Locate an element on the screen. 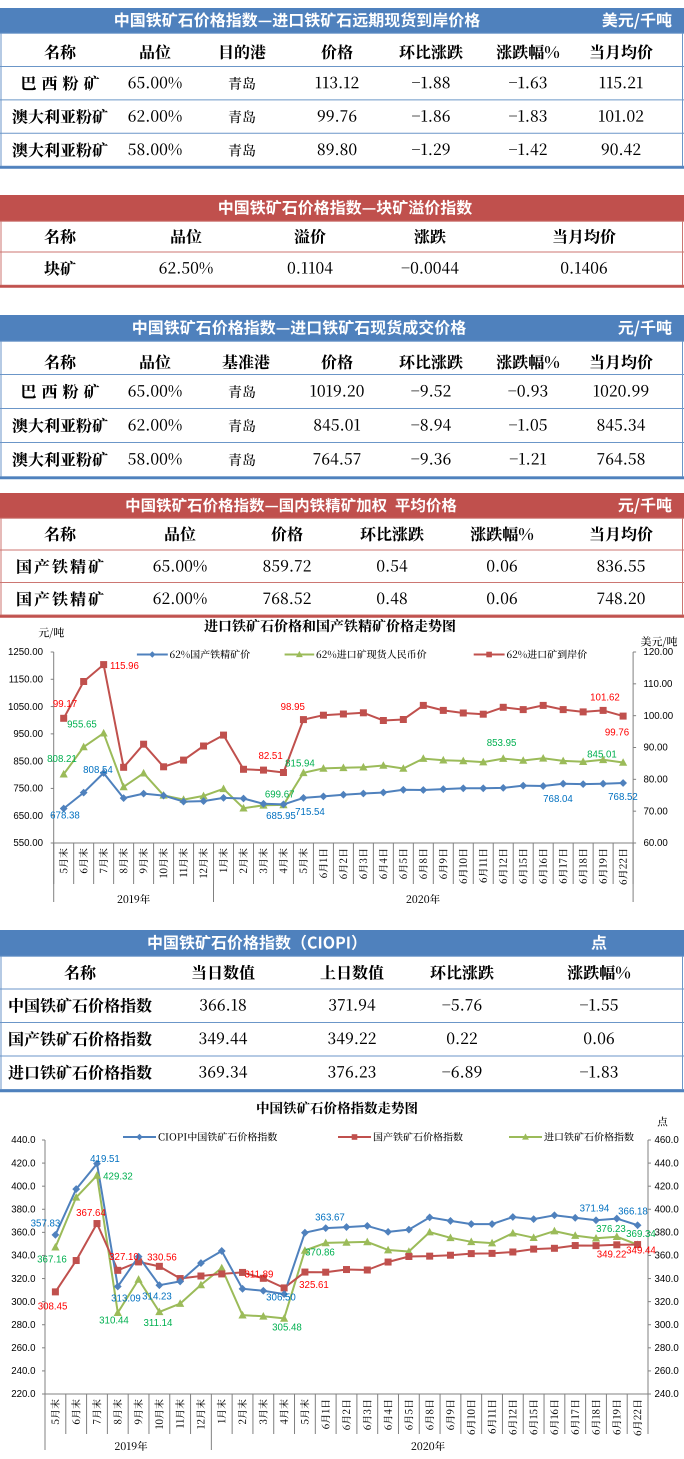 Image resolution: width=684 pixels, height=1459 pixels. svg-text: 60.00 is located at coordinates (656, 843).